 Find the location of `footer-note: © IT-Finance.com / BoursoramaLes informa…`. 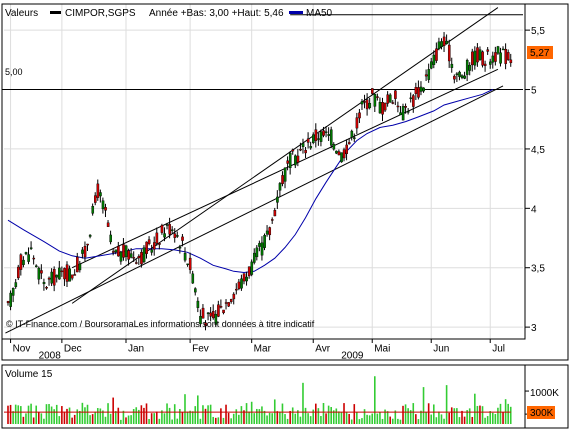

footer-note: © IT-Finance.com / BoursoramaLes informa… is located at coordinates (160, 324).